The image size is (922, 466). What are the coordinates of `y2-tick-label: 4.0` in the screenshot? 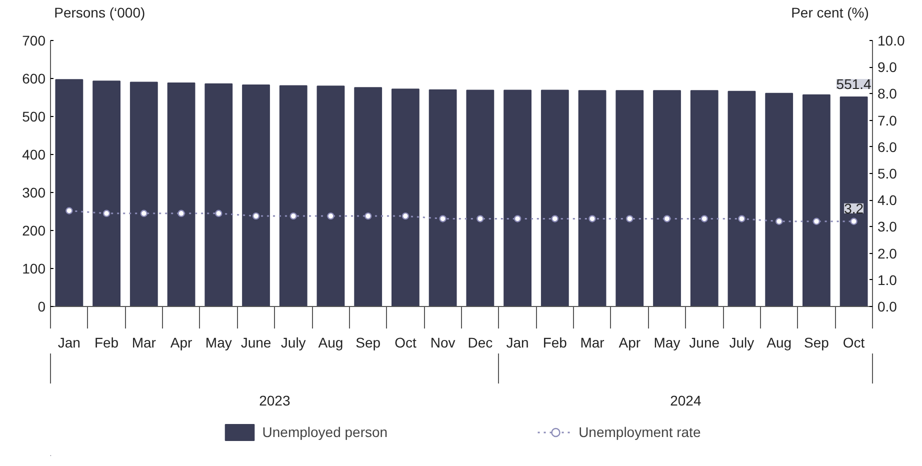 It's located at (888, 200).